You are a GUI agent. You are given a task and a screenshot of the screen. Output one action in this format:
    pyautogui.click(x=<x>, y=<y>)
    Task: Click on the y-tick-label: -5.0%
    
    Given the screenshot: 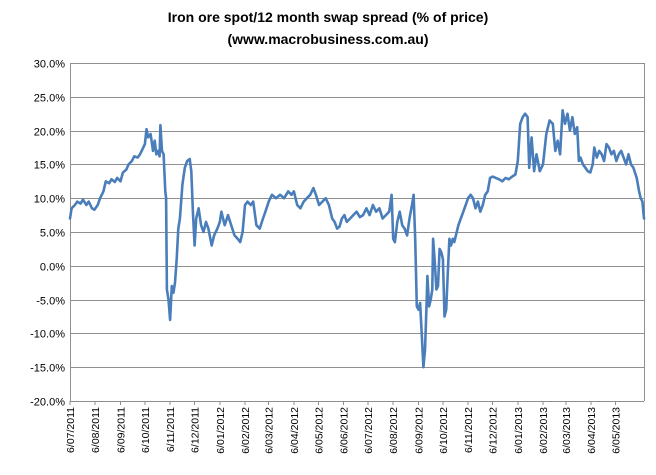 What is the action you would take?
    pyautogui.click(x=50, y=302)
    